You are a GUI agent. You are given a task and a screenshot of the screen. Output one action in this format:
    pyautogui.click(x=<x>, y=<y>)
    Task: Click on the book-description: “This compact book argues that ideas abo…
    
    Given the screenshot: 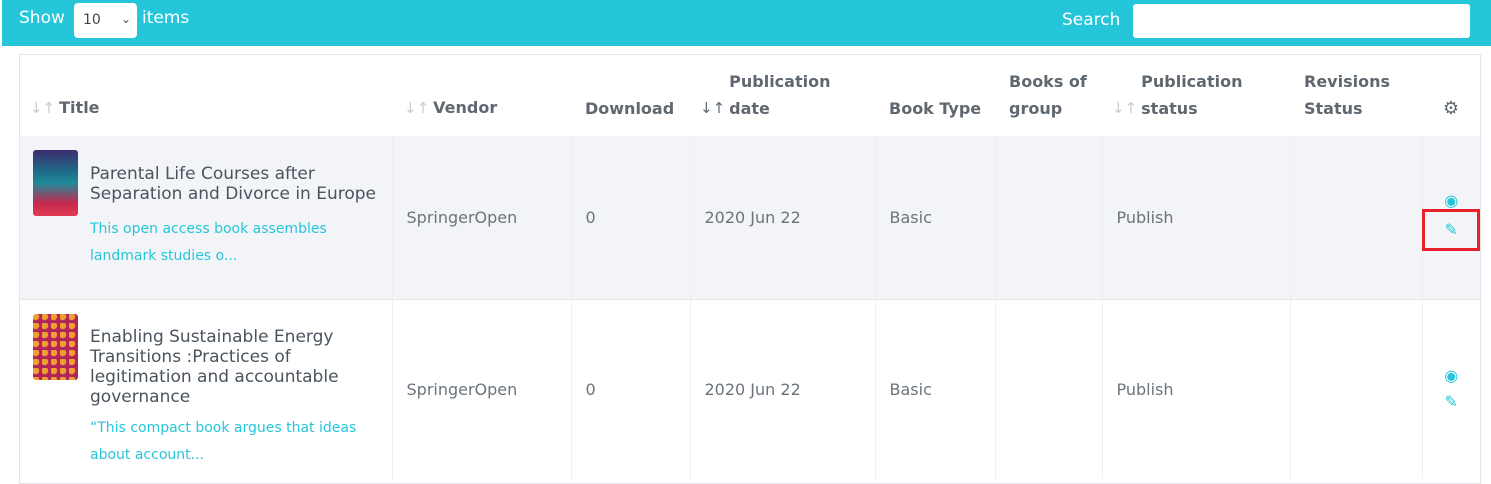 What is the action you would take?
    pyautogui.click(x=223, y=441)
    